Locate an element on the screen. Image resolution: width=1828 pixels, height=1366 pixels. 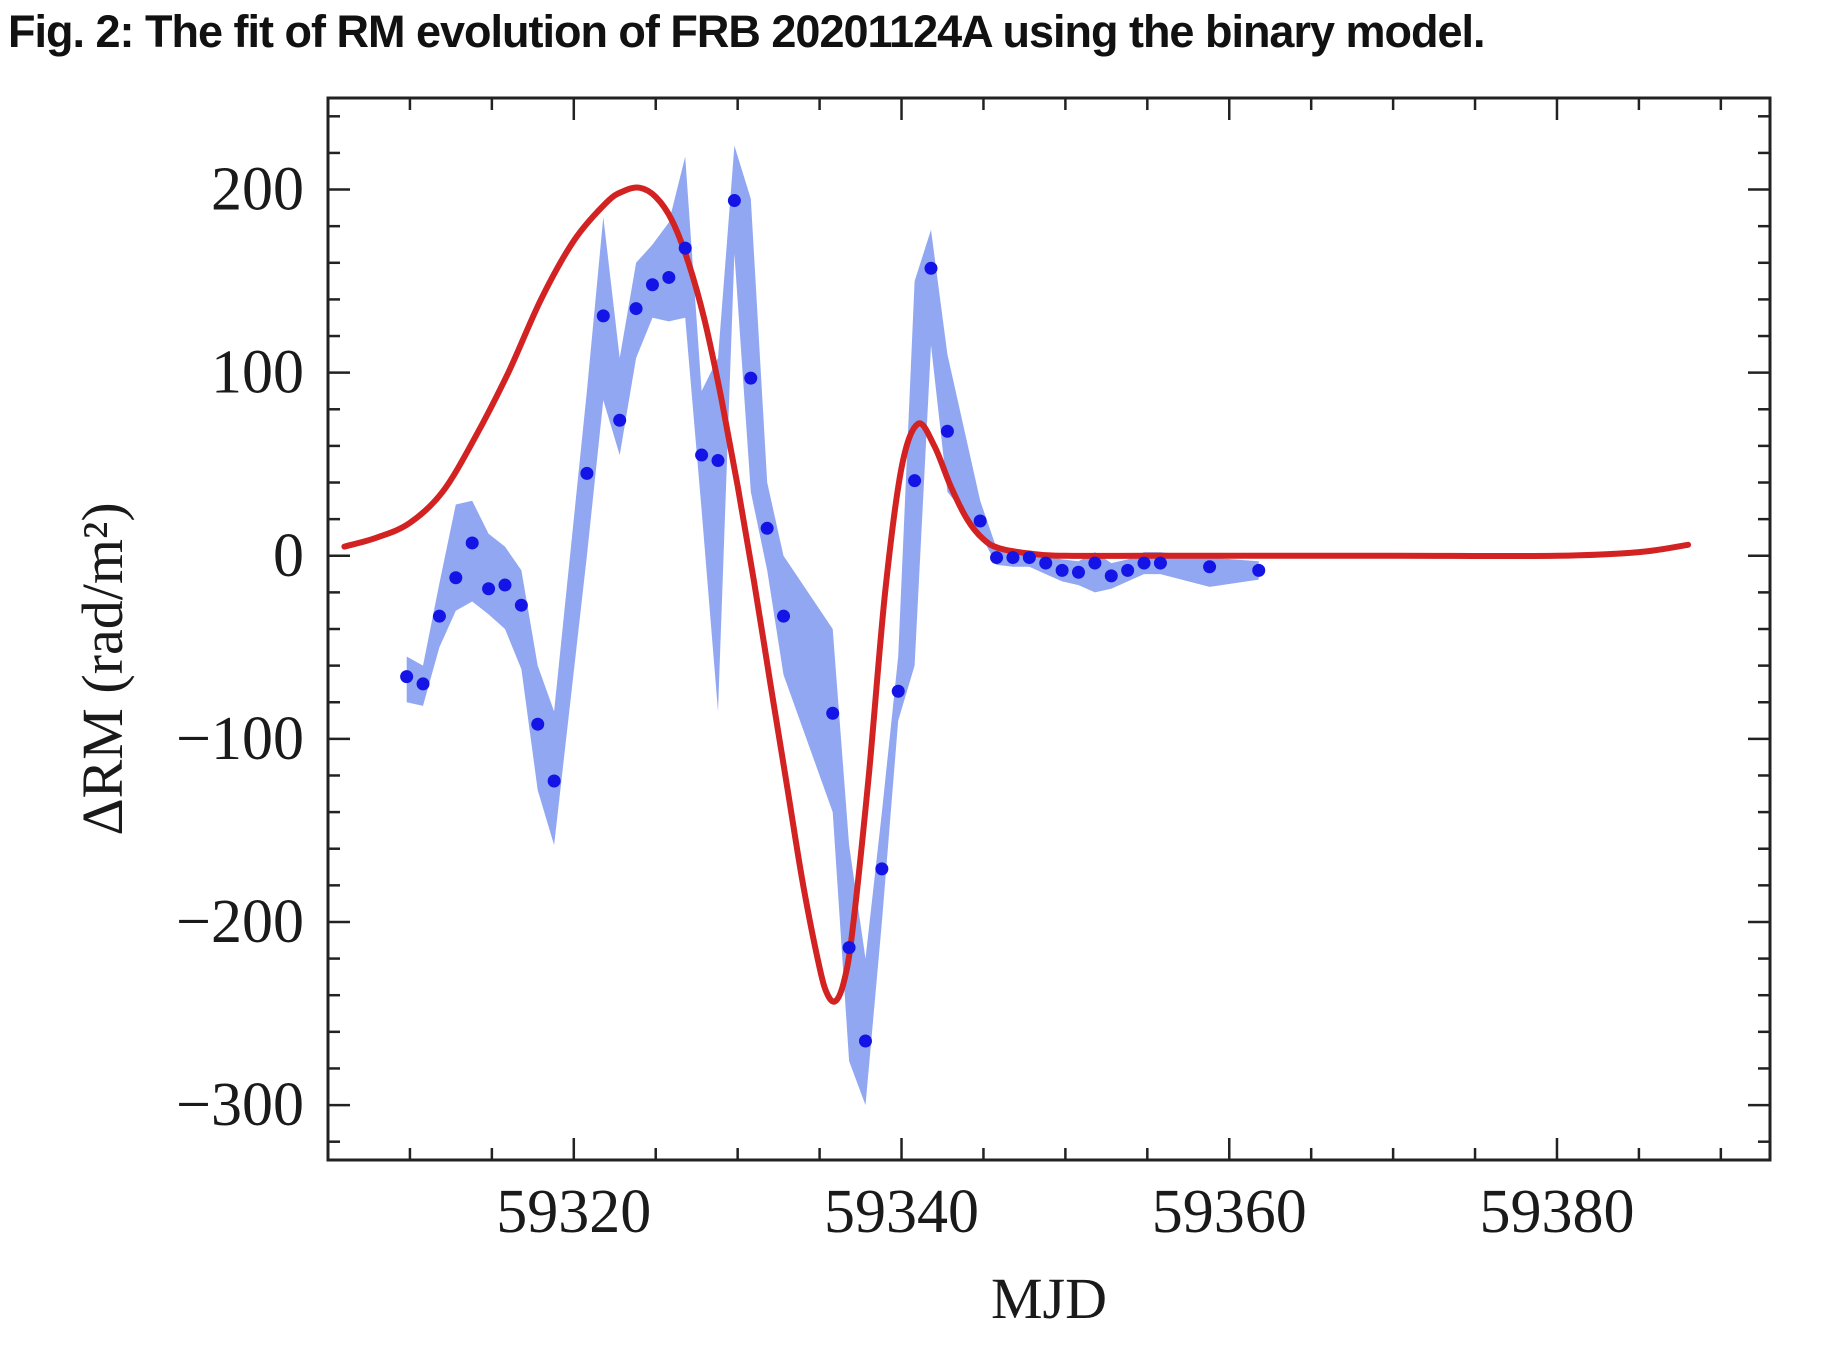
y-tick-label: −200 is located at coordinates (240, 922).